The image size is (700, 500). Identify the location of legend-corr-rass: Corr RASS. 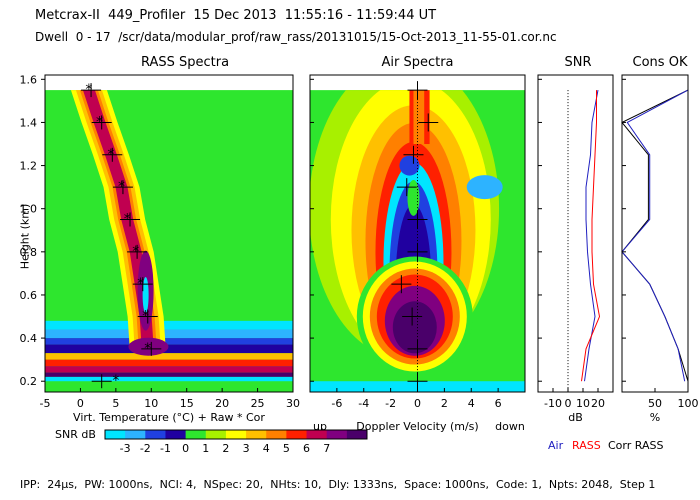
(635, 445).